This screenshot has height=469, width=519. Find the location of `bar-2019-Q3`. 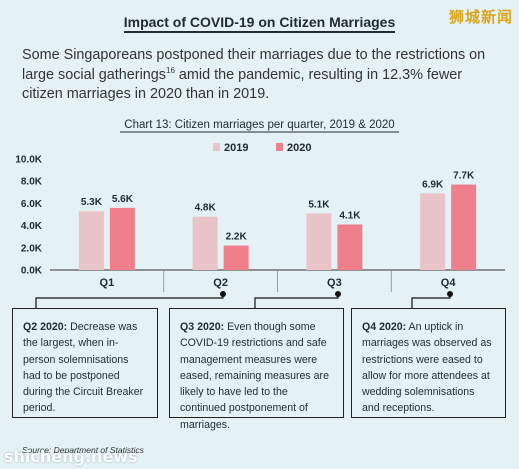

bar-2019-Q3 is located at coordinates (319, 241).